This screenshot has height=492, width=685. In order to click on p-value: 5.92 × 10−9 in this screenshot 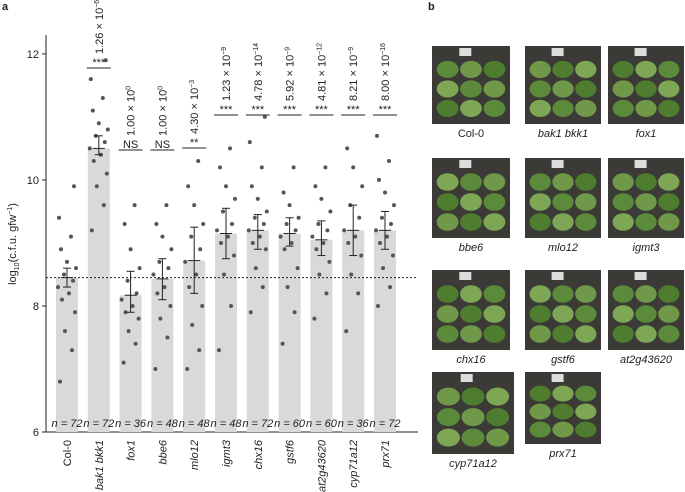, I will do `click(291, 74)`.